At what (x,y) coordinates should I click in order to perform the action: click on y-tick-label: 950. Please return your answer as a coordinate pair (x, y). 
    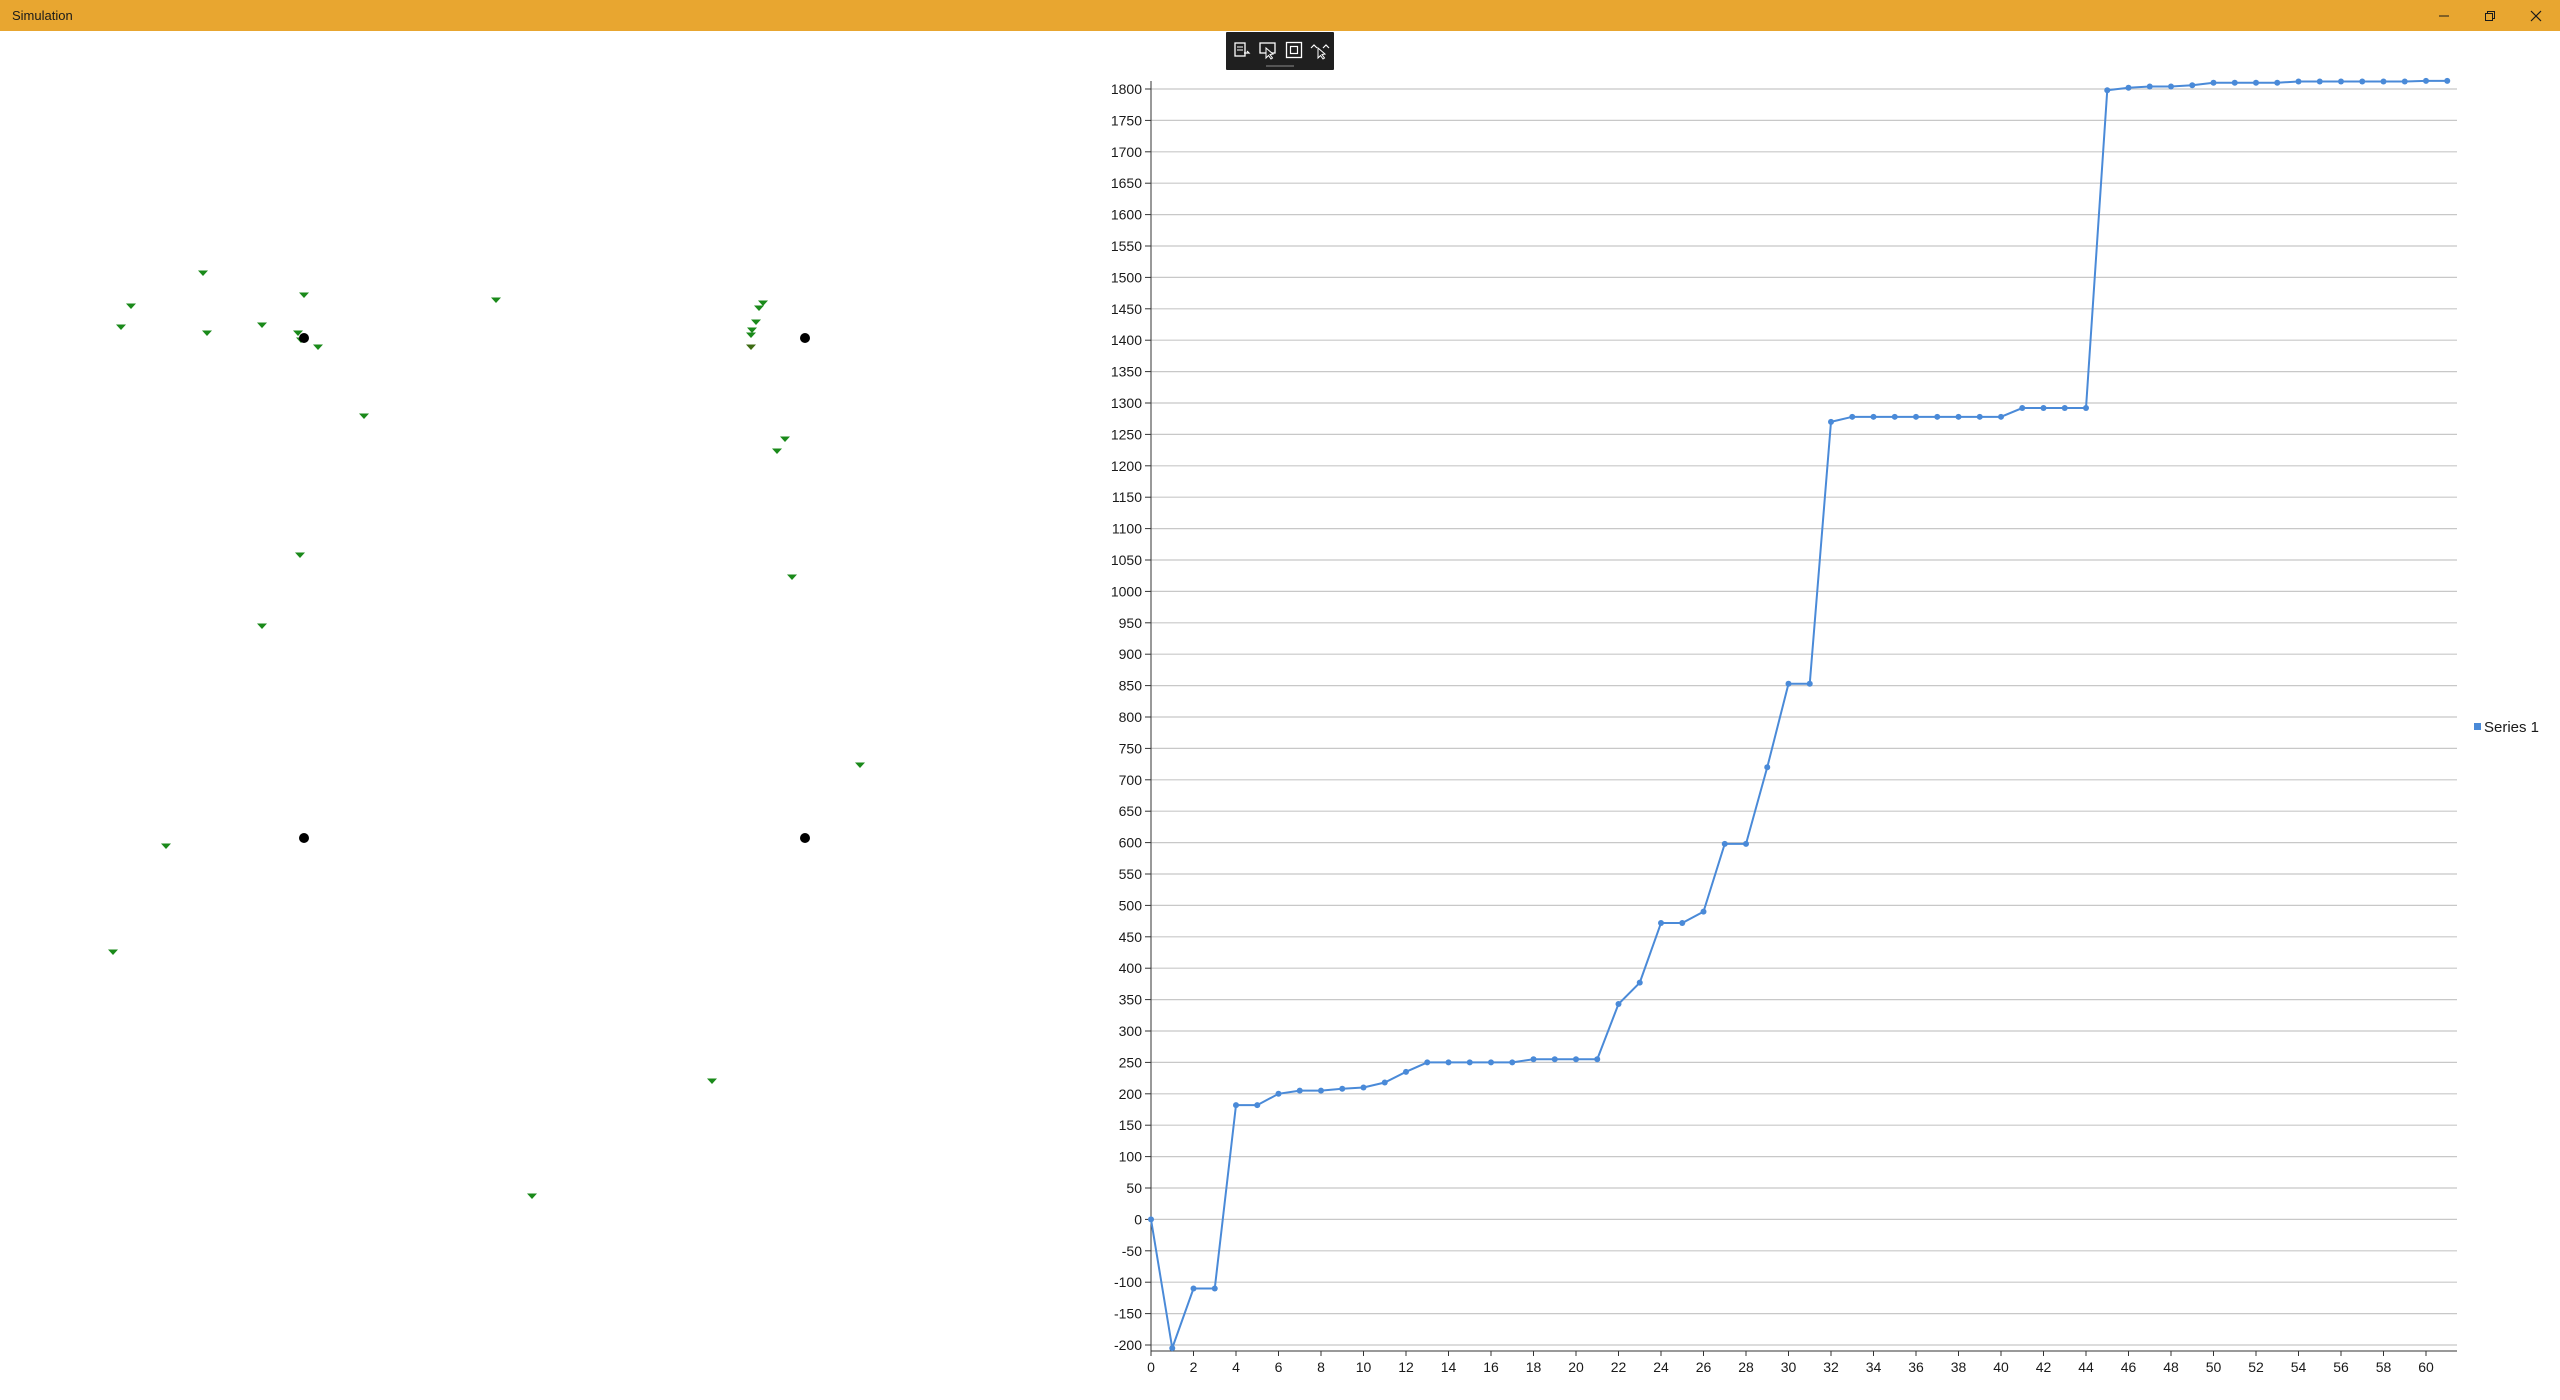
    Looking at the image, I should click on (1131, 623).